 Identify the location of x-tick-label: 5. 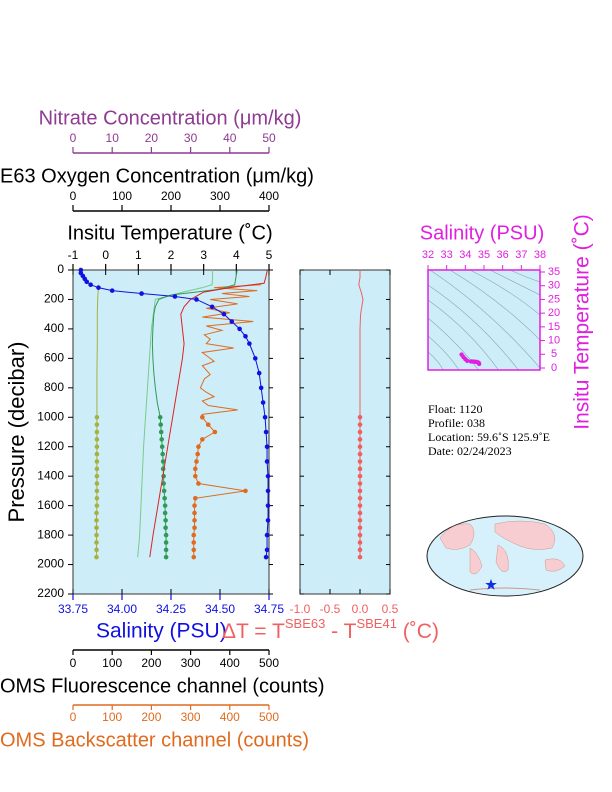
(269, 255).